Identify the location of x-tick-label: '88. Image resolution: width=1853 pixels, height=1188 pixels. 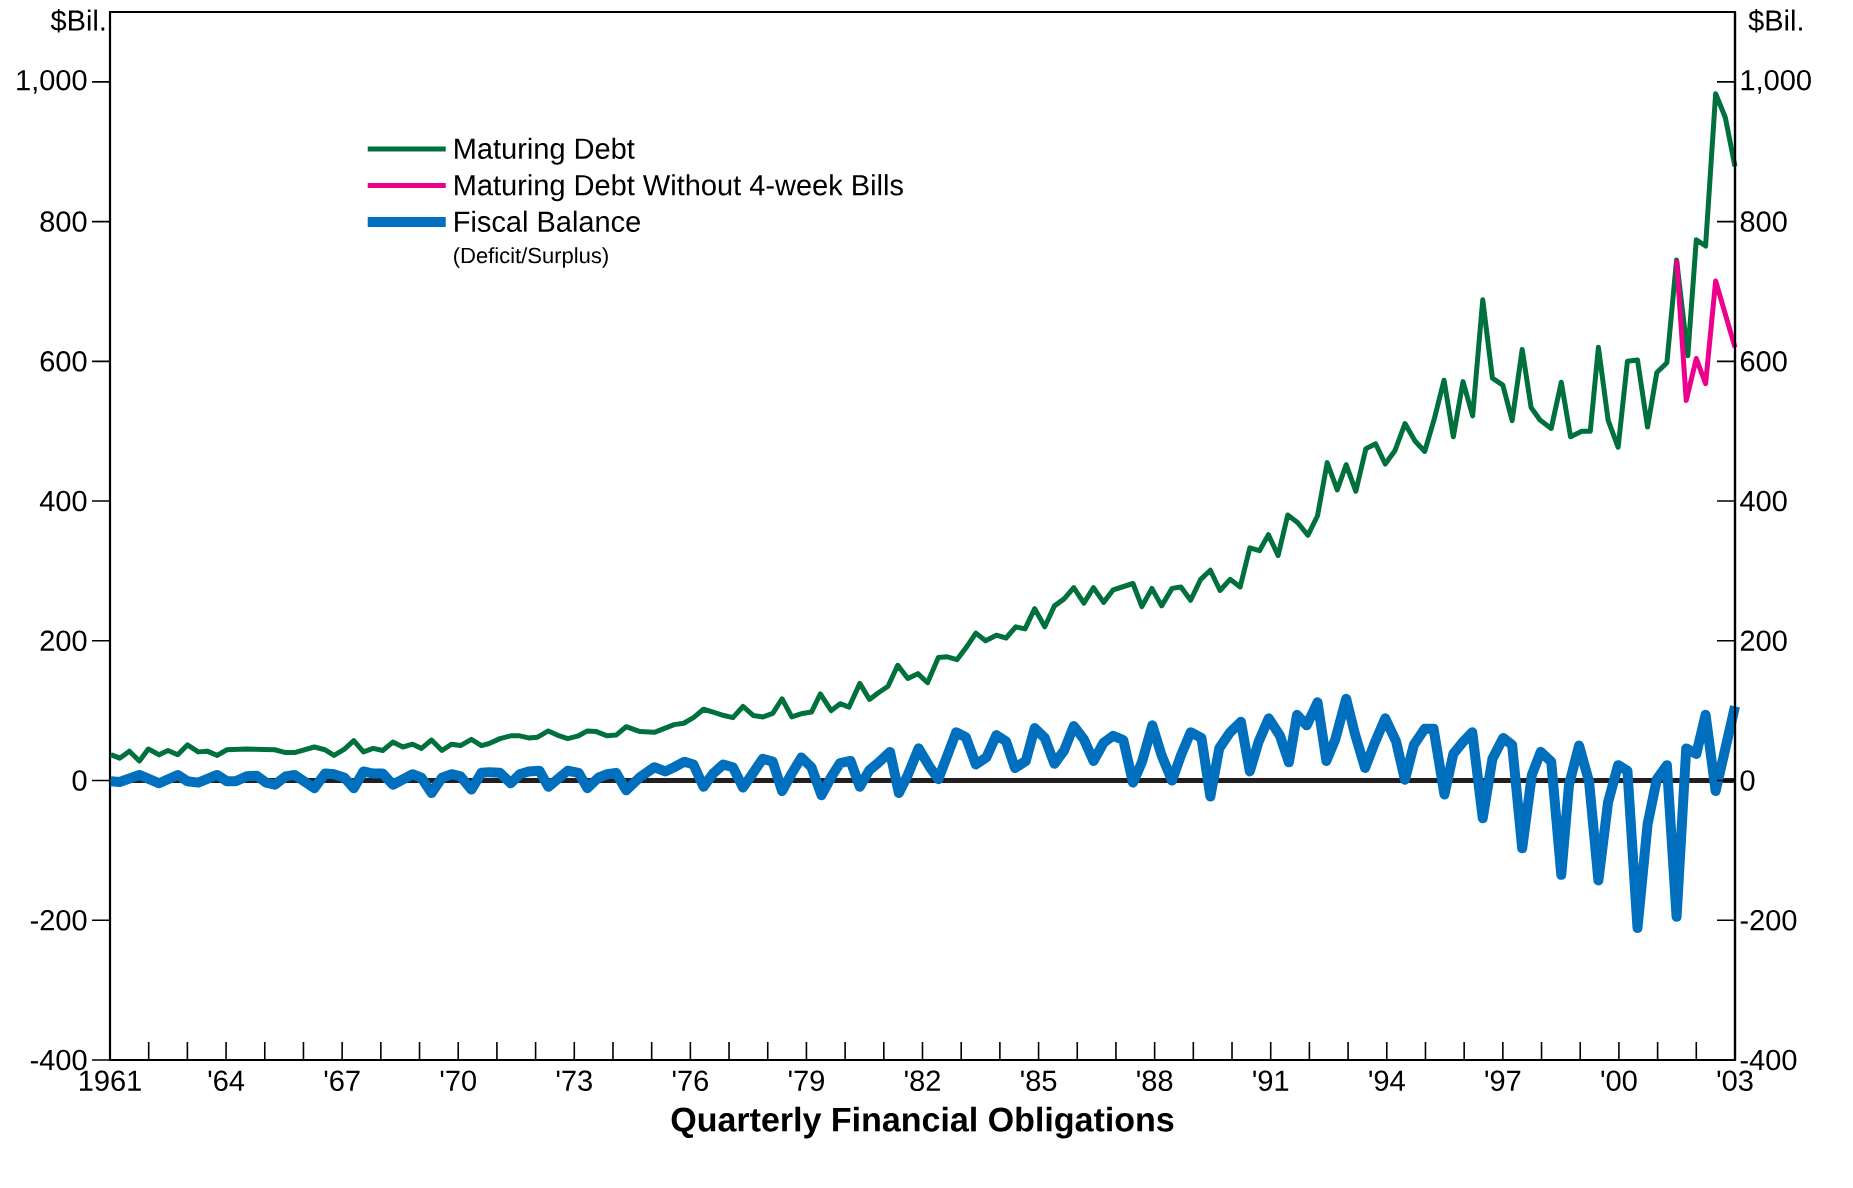
(1155, 1080).